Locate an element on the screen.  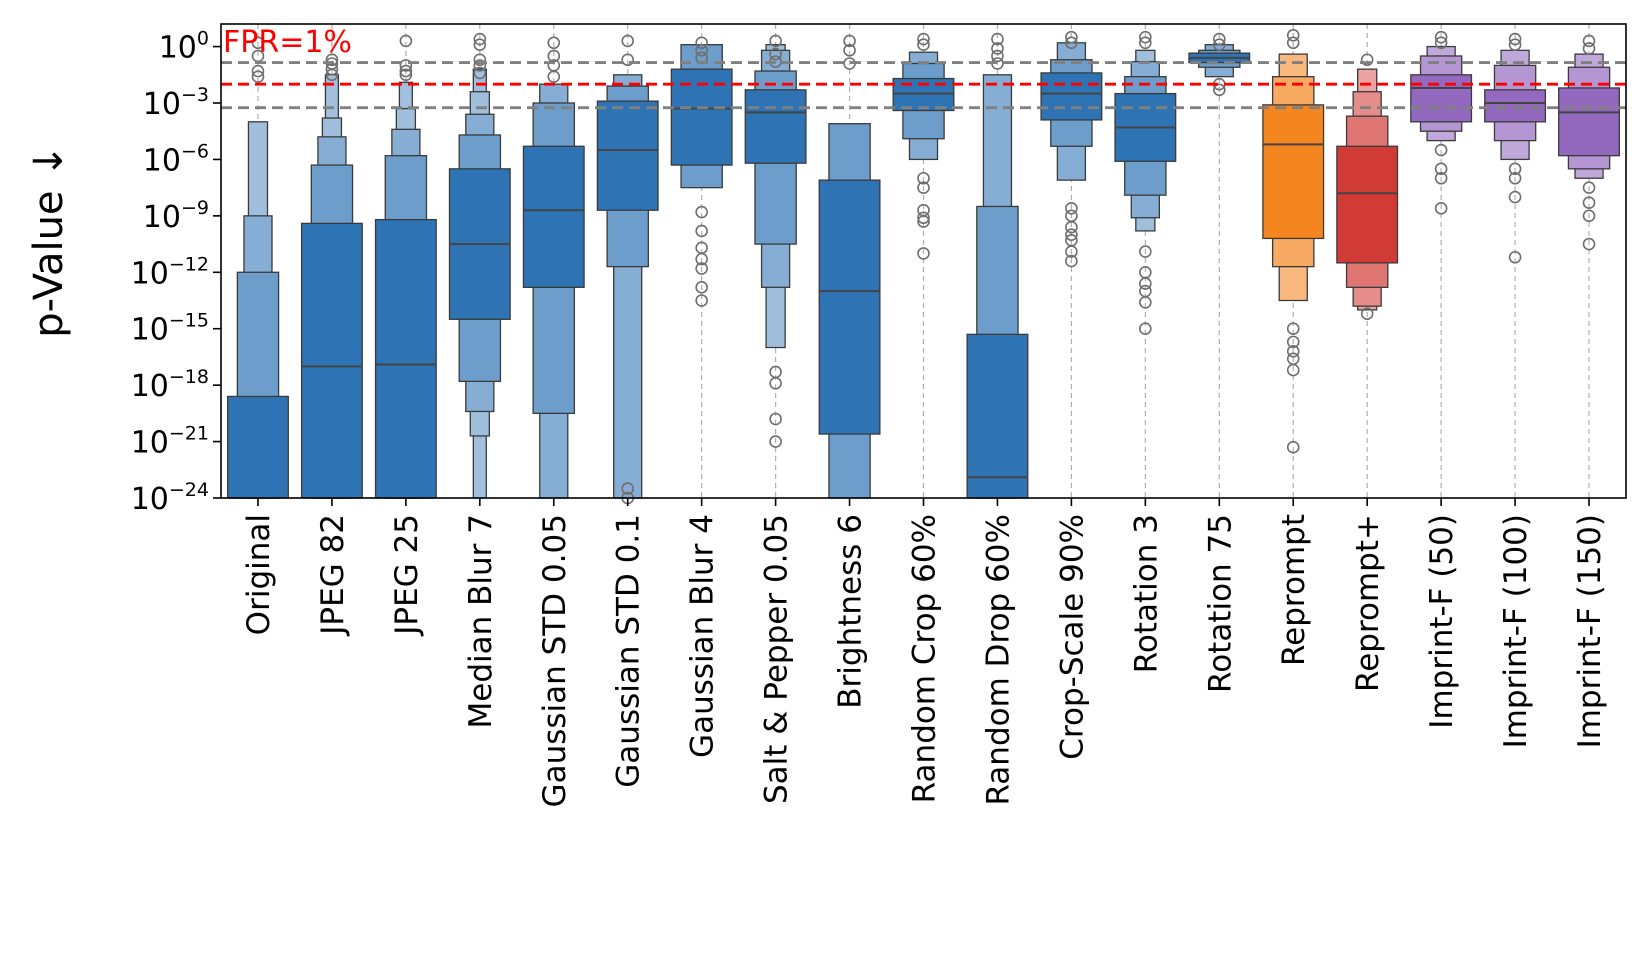
x-tick-label: Gaussian Blur 4 is located at coordinates (703, 636).